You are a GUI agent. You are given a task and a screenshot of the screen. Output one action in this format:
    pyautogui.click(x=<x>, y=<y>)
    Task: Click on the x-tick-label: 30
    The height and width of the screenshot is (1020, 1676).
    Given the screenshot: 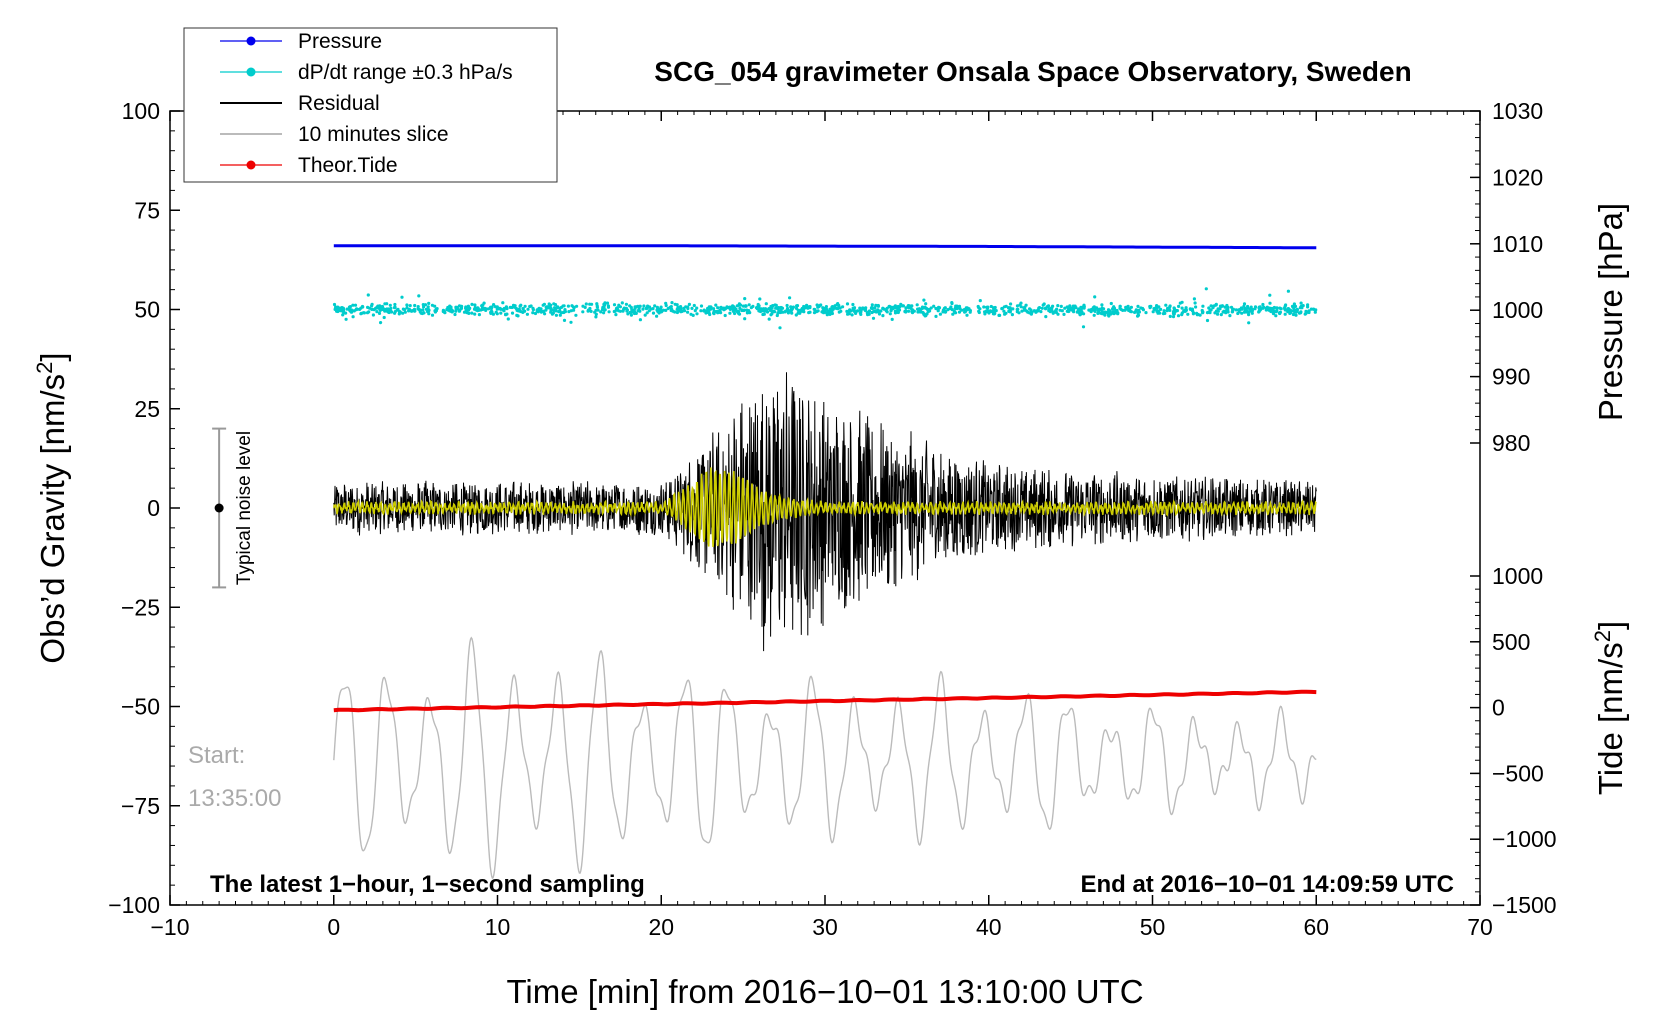 What is the action you would take?
    pyautogui.click(x=825, y=927)
    